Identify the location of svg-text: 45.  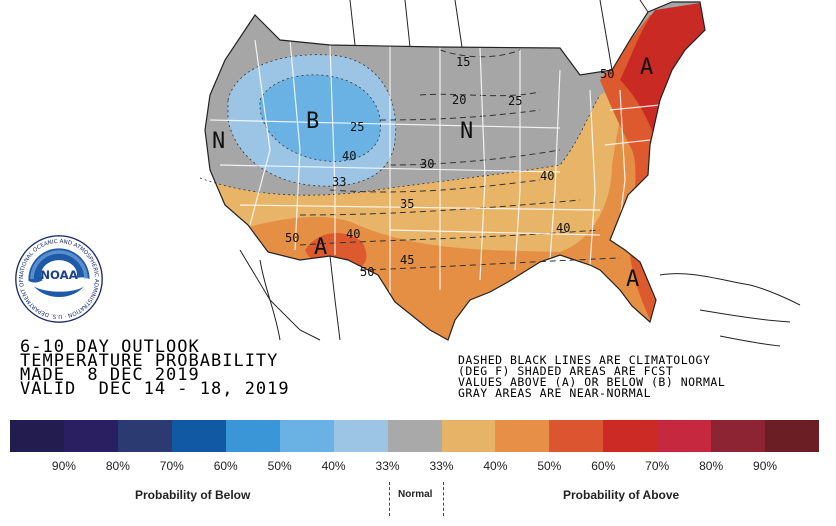
(407, 260).